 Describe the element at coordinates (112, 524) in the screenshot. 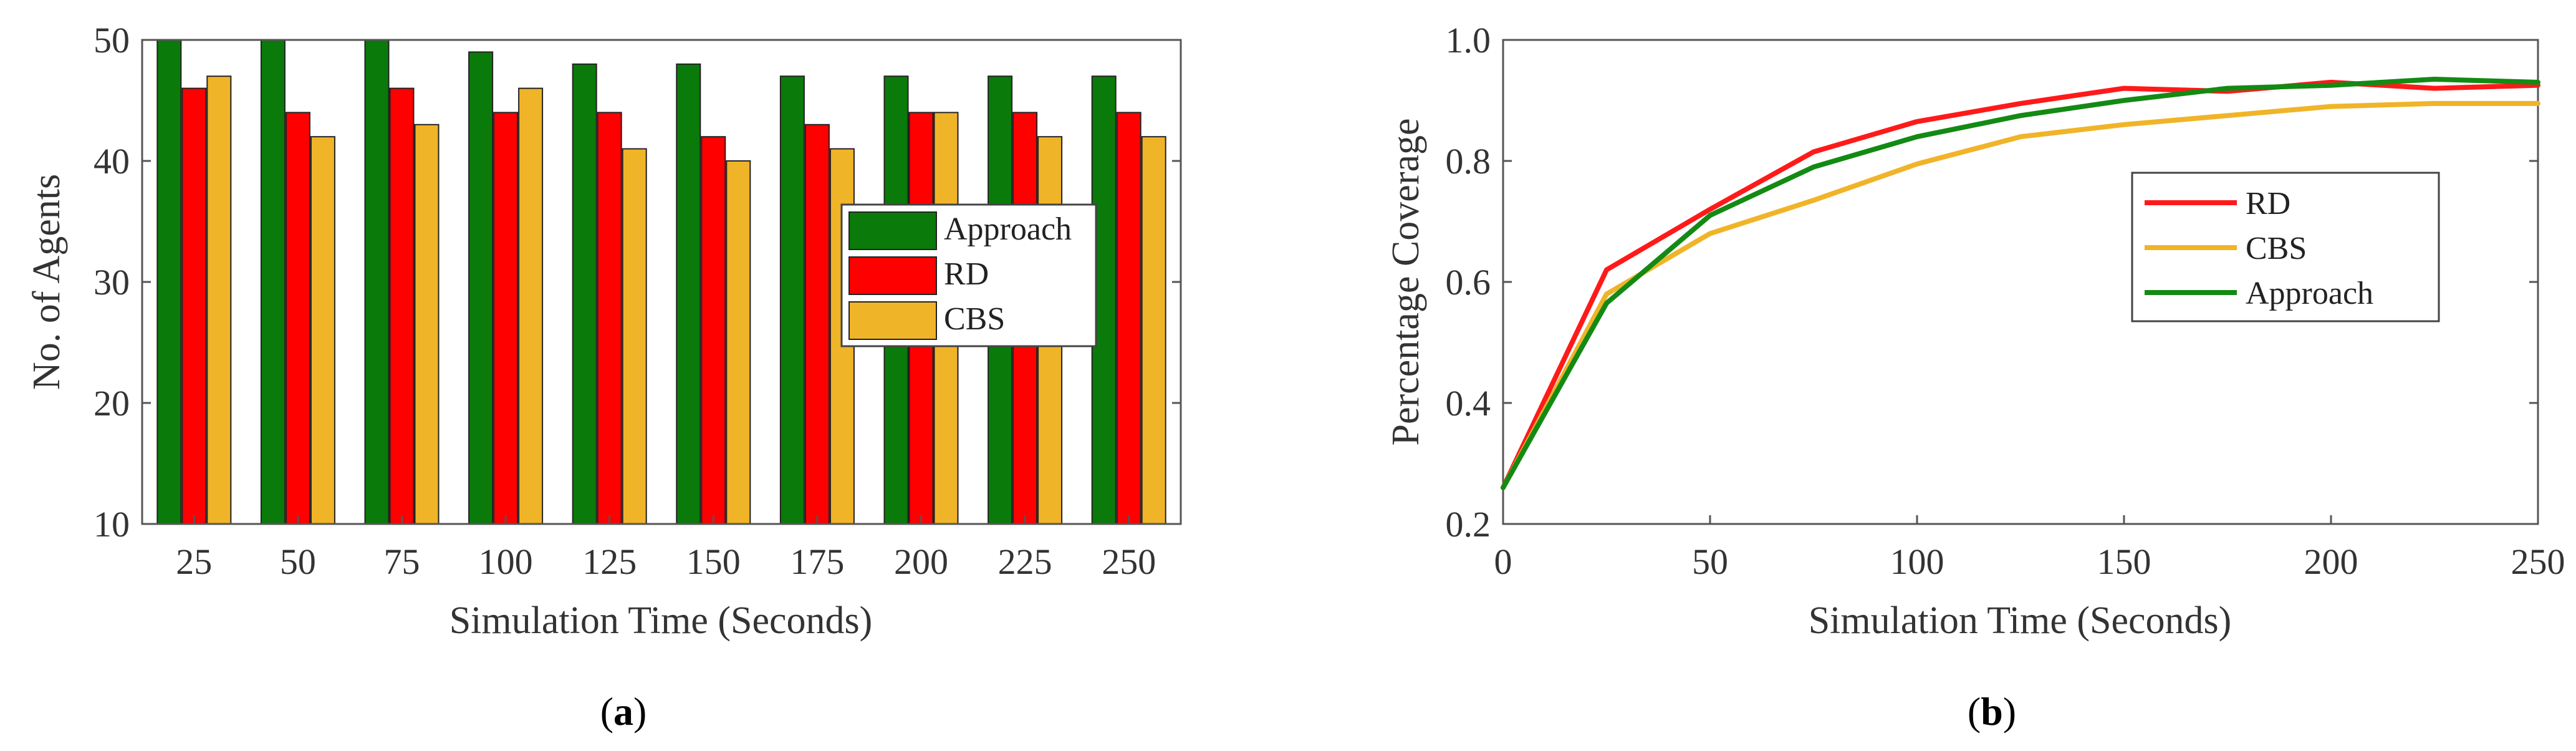

I see `panel-a-ytick-label: 10` at that location.